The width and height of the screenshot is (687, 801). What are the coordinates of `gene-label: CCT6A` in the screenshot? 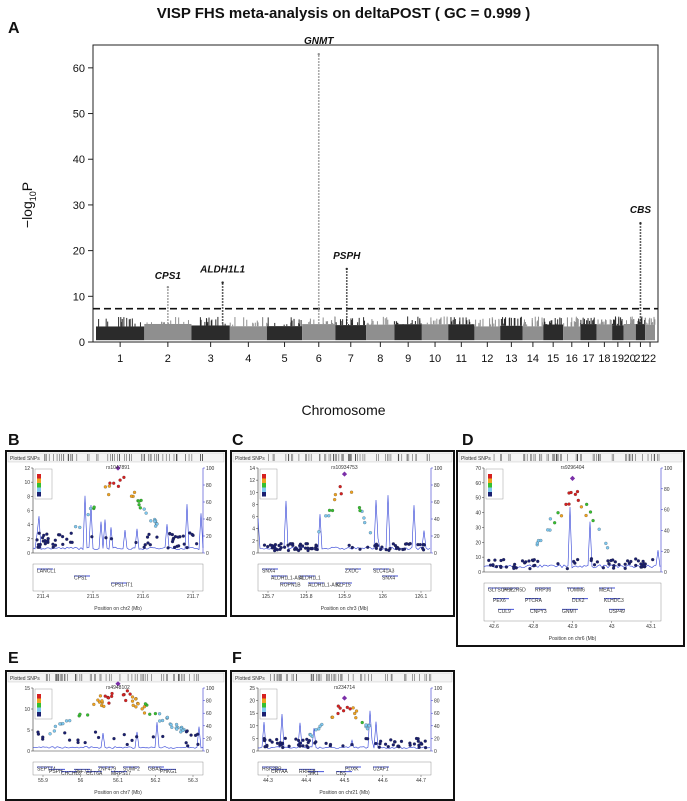 It's located at (94, 774).